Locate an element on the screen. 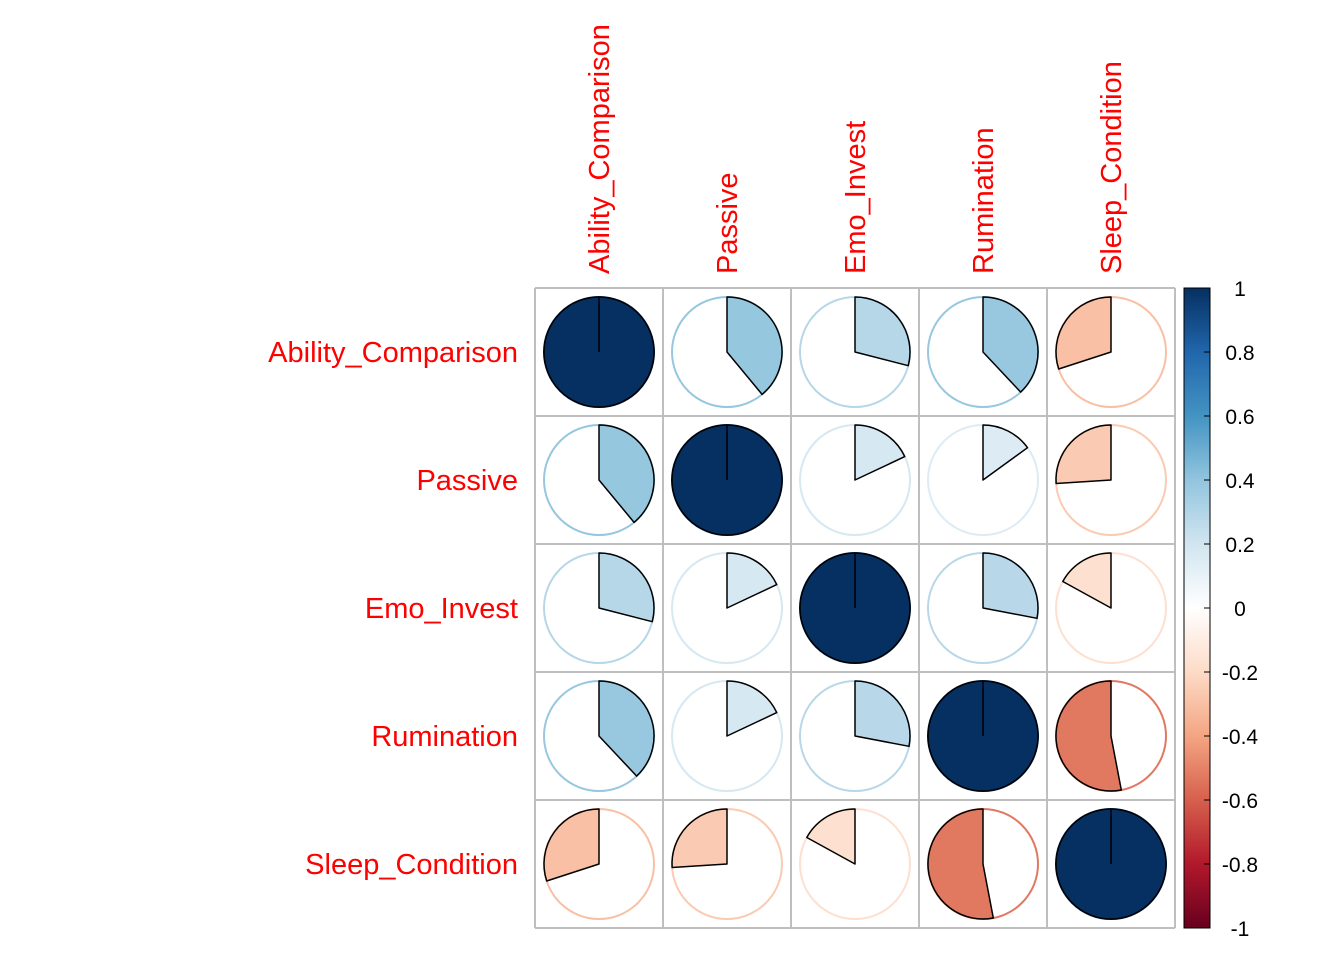 This screenshot has width=1344, height=960. cell-rumination-ability-comparison is located at coordinates (599, 736).